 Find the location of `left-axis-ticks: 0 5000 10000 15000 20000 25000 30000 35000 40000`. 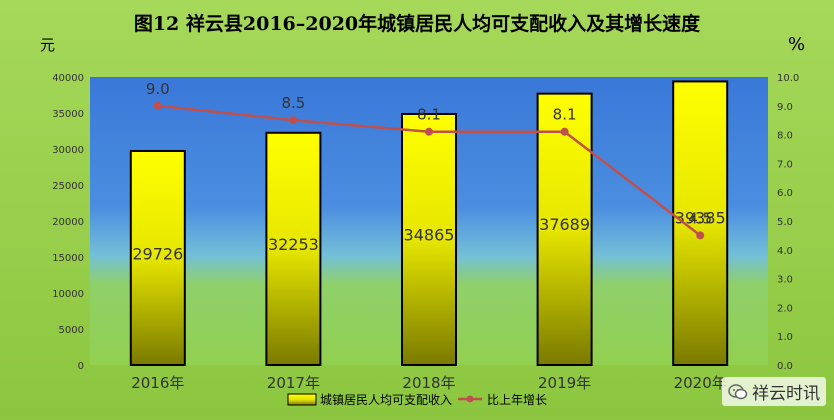

left-axis-ticks: 0 5000 10000 15000 20000 25000 30000 35000 40000 is located at coordinates (68, 222).